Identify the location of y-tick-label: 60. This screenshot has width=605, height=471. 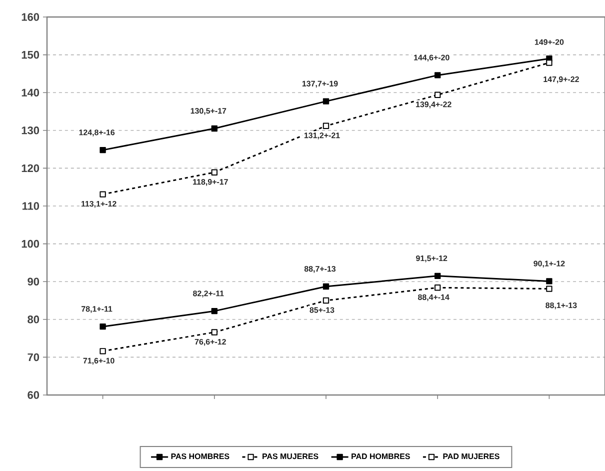
(34, 395).